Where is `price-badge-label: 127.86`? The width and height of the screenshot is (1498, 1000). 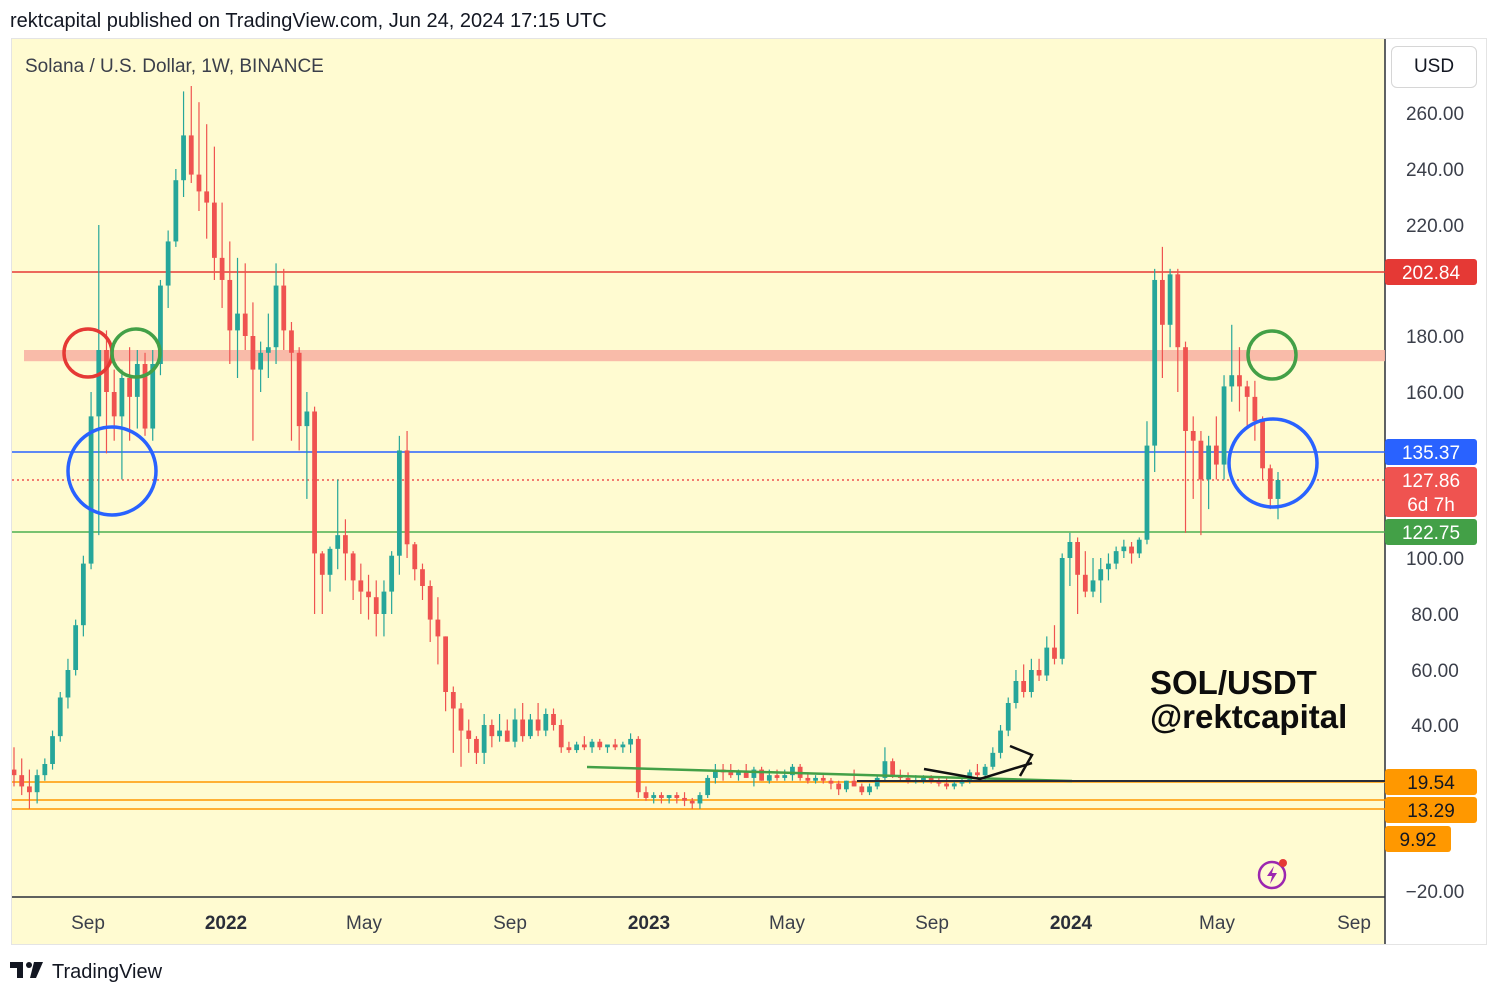
price-badge-label: 127.86 is located at coordinates (1431, 481).